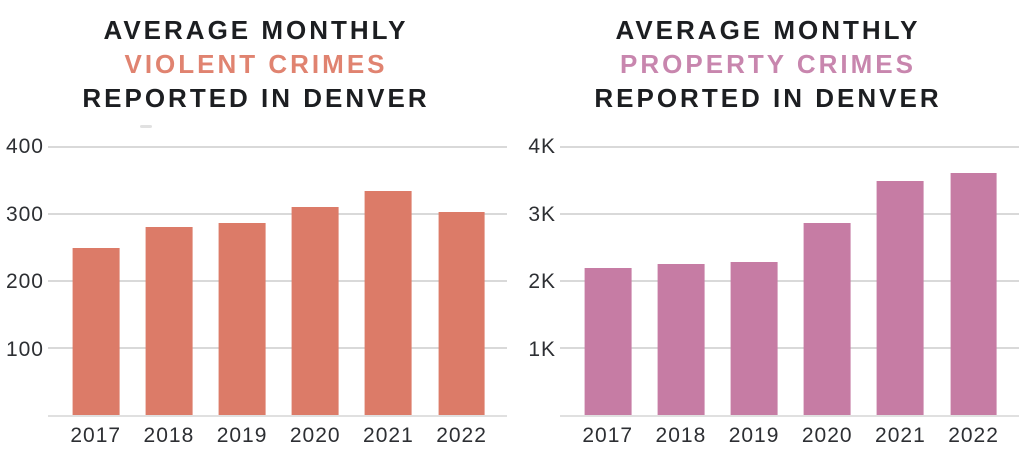 This screenshot has height=465, width=1024. Describe the element at coordinates (542, 146) in the screenshot. I see `y-axis-tick-label: 4K` at that location.